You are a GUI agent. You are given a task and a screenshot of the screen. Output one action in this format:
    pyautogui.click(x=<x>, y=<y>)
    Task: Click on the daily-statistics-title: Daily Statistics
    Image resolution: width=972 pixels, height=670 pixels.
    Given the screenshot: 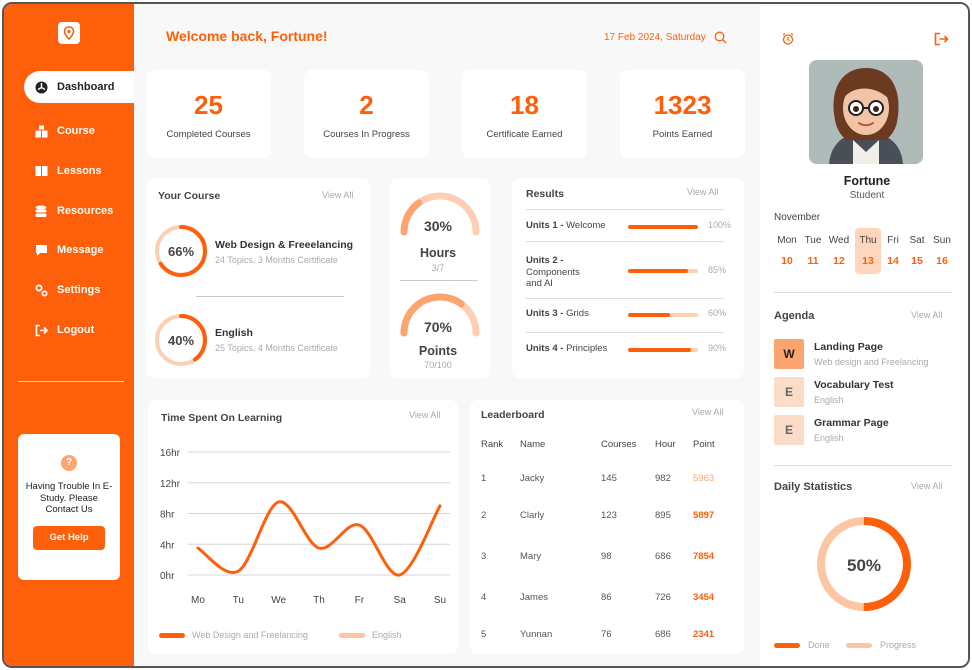 What is the action you would take?
    pyautogui.click(x=813, y=487)
    